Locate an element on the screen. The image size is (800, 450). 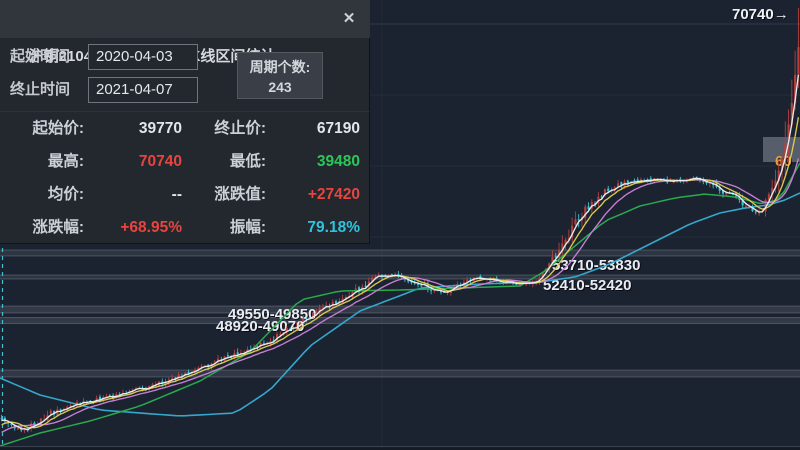
end-time-input: 2021-04-07 is located at coordinates (143, 90).